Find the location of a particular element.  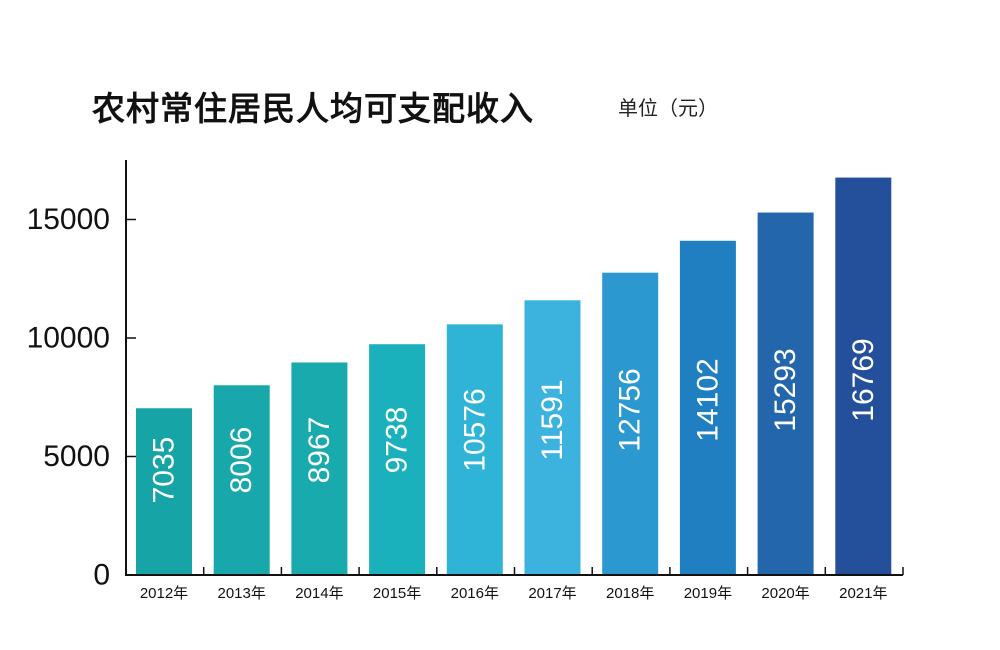

x-tick-label-7: 2019年 is located at coordinates (708, 593).